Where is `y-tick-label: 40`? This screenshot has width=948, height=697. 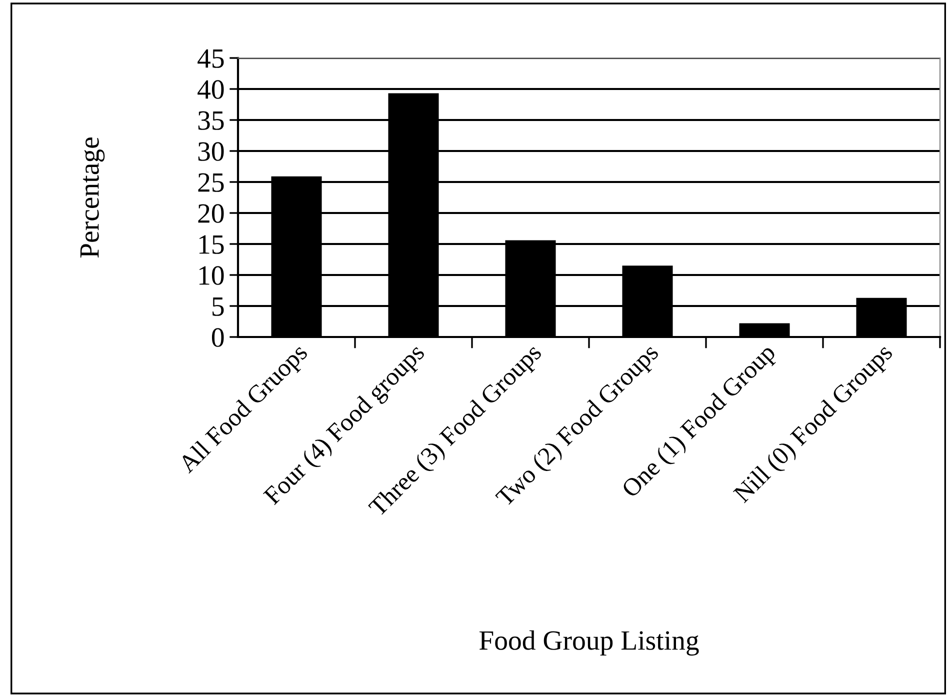 y-tick-label: 40 is located at coordinates (211, 89).